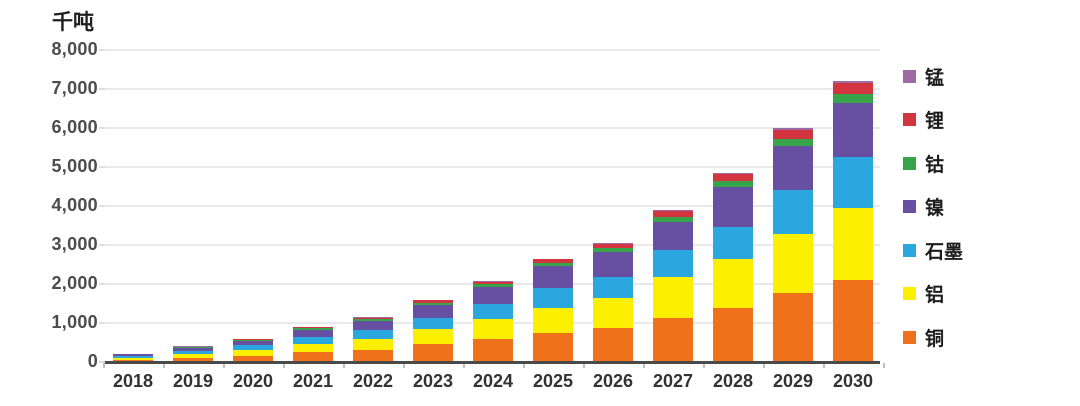 The height and width of the screenshot is (406, 1080). Describe the element at coordinates (373, 381) in the screenshot. I see `x-tick-label: 2022` at that location.